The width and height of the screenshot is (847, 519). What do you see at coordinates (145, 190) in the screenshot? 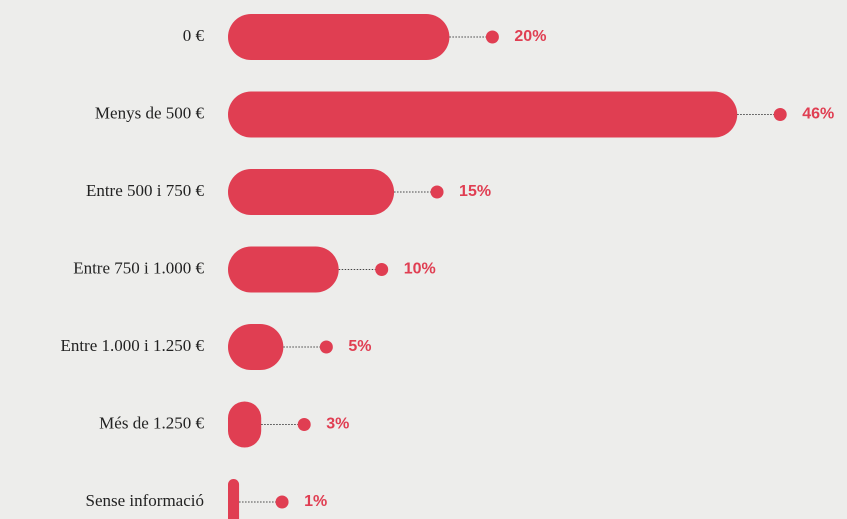
I see `category-label: Entre 500 i 750 €` at bounding box center [145, 190].